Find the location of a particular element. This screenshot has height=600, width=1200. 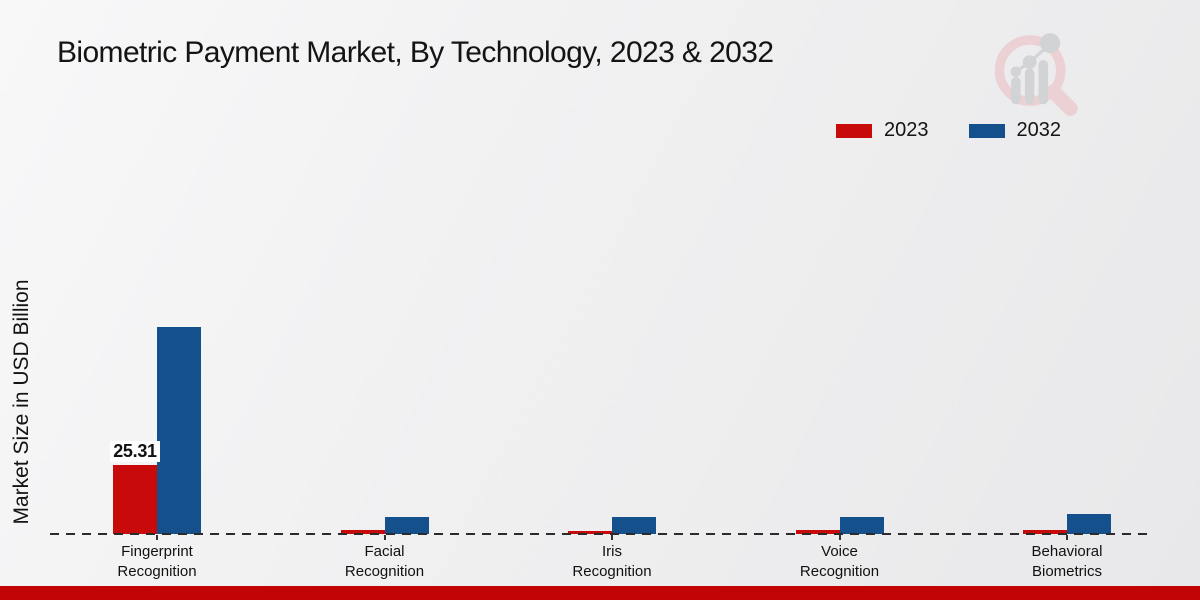

bar-2032-voice-recognition is located at coordinates (861, 525).